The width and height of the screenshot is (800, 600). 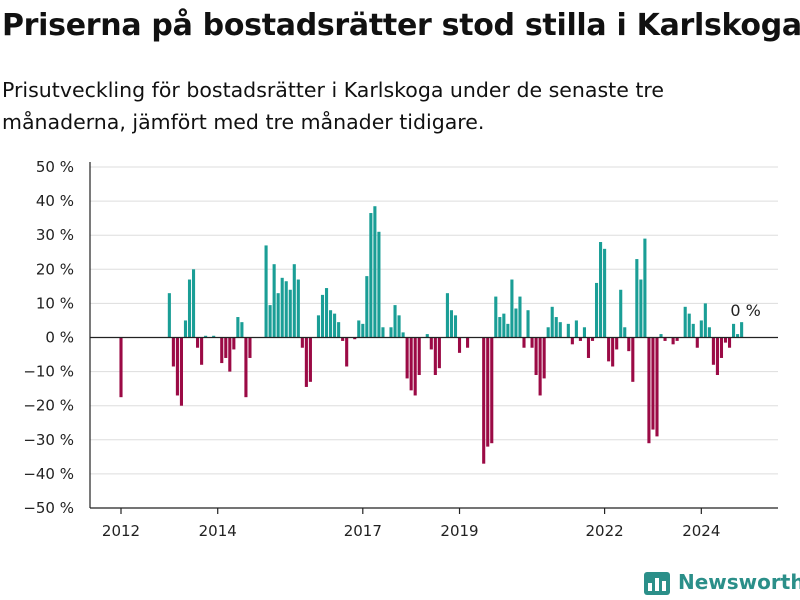 I want to click on x-tick-label: 2024, so click(x=701, y=531).